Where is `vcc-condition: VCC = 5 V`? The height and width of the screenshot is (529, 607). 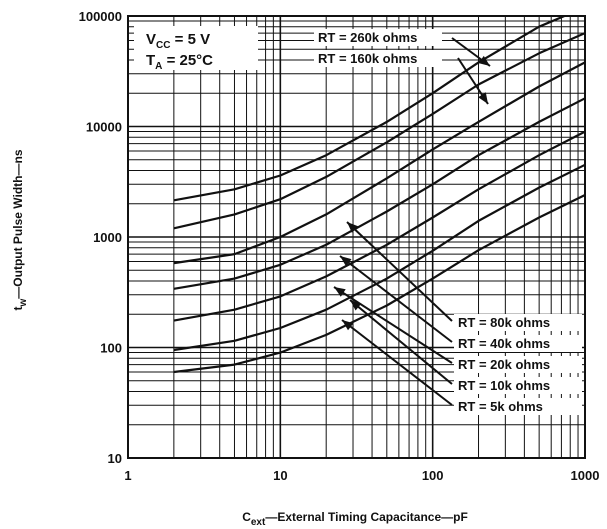 vcc-condition: VCC = 5 V is located at coordinates (178, 41).